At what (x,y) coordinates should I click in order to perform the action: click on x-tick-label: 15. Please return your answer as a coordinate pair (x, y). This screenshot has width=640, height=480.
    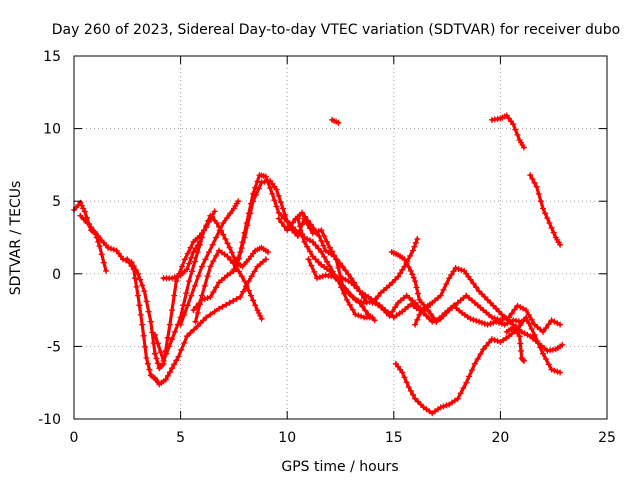
    Looking at the image, I should click on (394, 438).